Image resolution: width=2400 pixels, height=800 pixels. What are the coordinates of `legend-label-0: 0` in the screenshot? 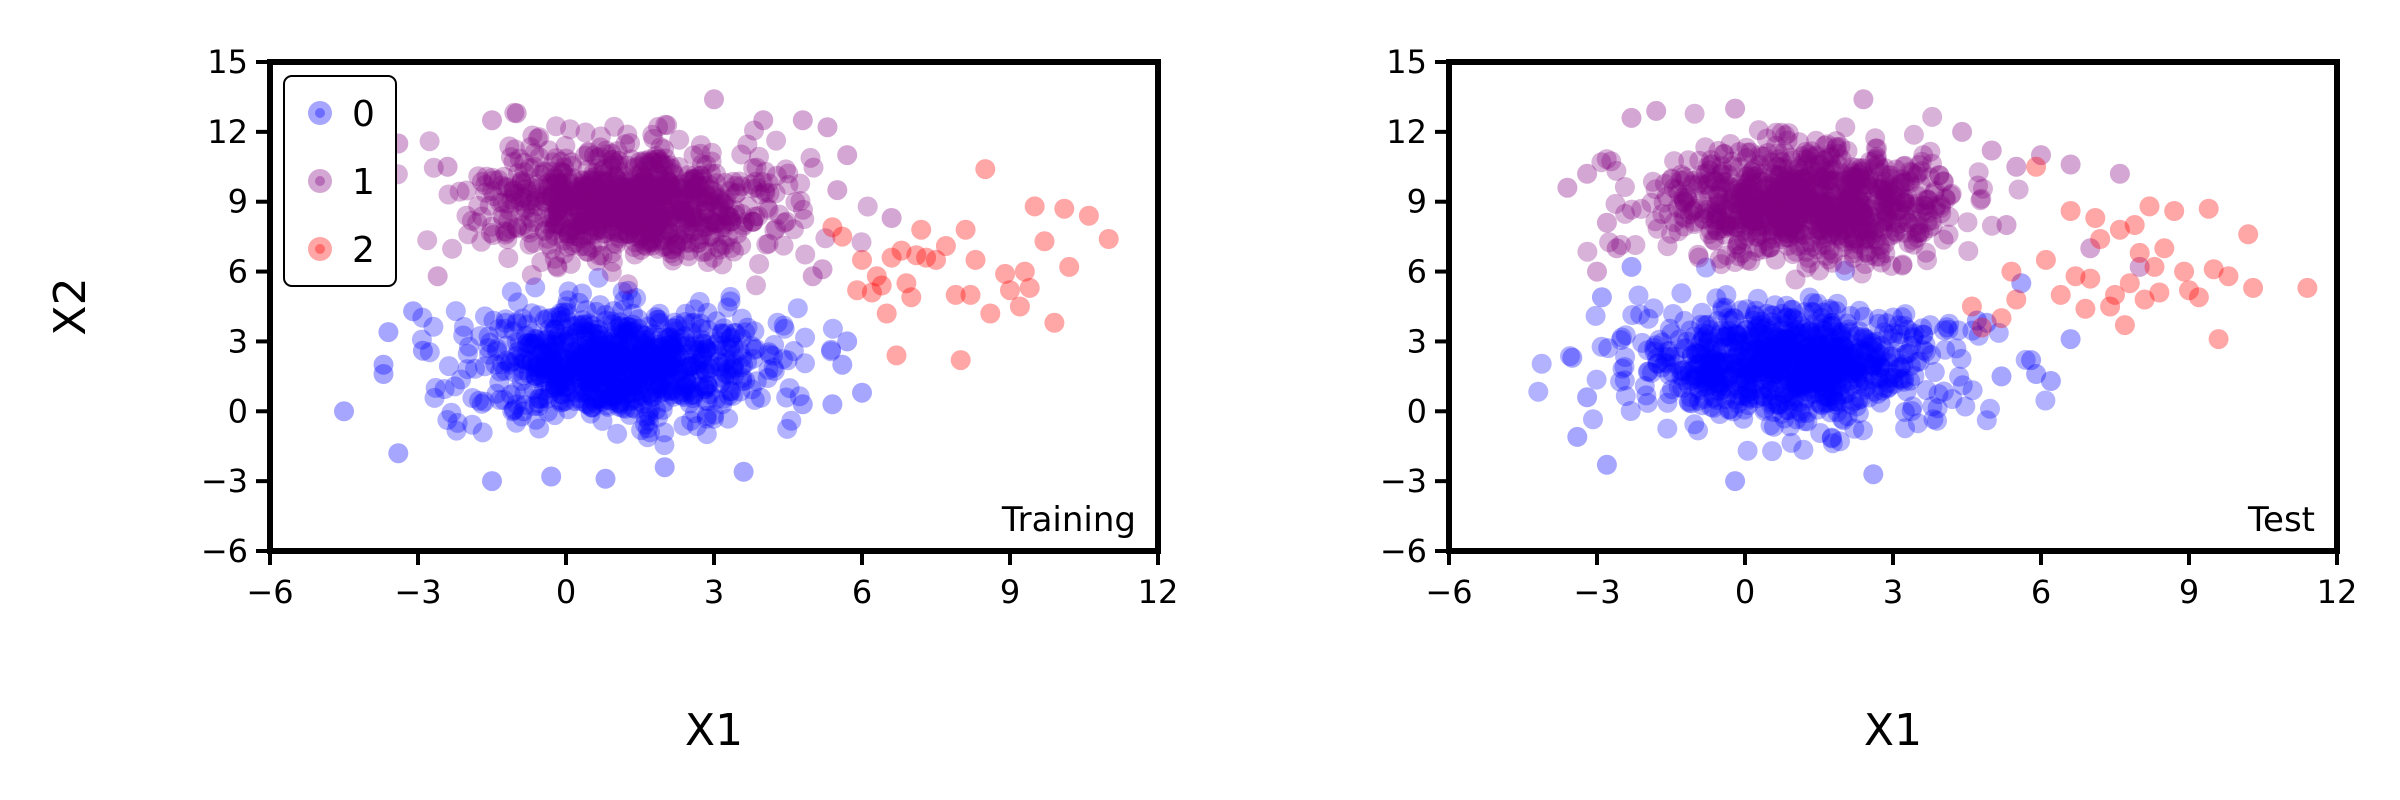 It's located at (363, 114).